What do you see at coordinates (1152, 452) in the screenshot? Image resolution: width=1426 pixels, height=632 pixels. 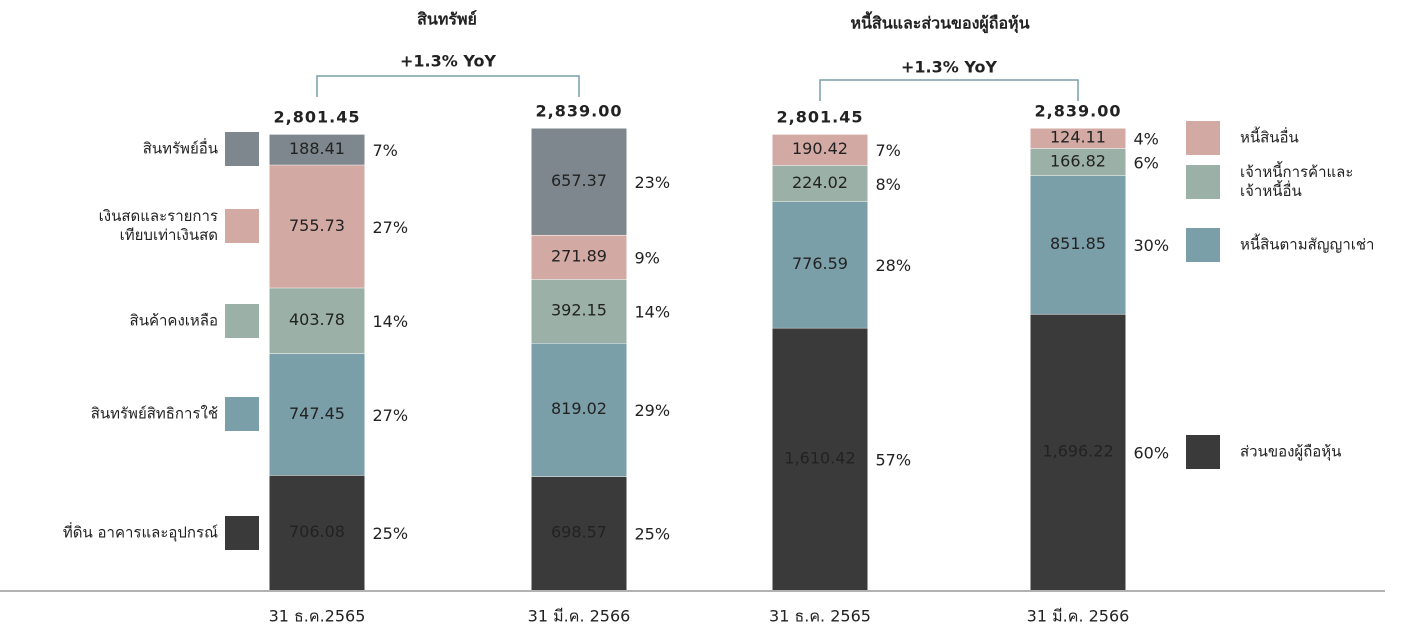 I see `share-label: 60%` at bounding box center [1152, 452].